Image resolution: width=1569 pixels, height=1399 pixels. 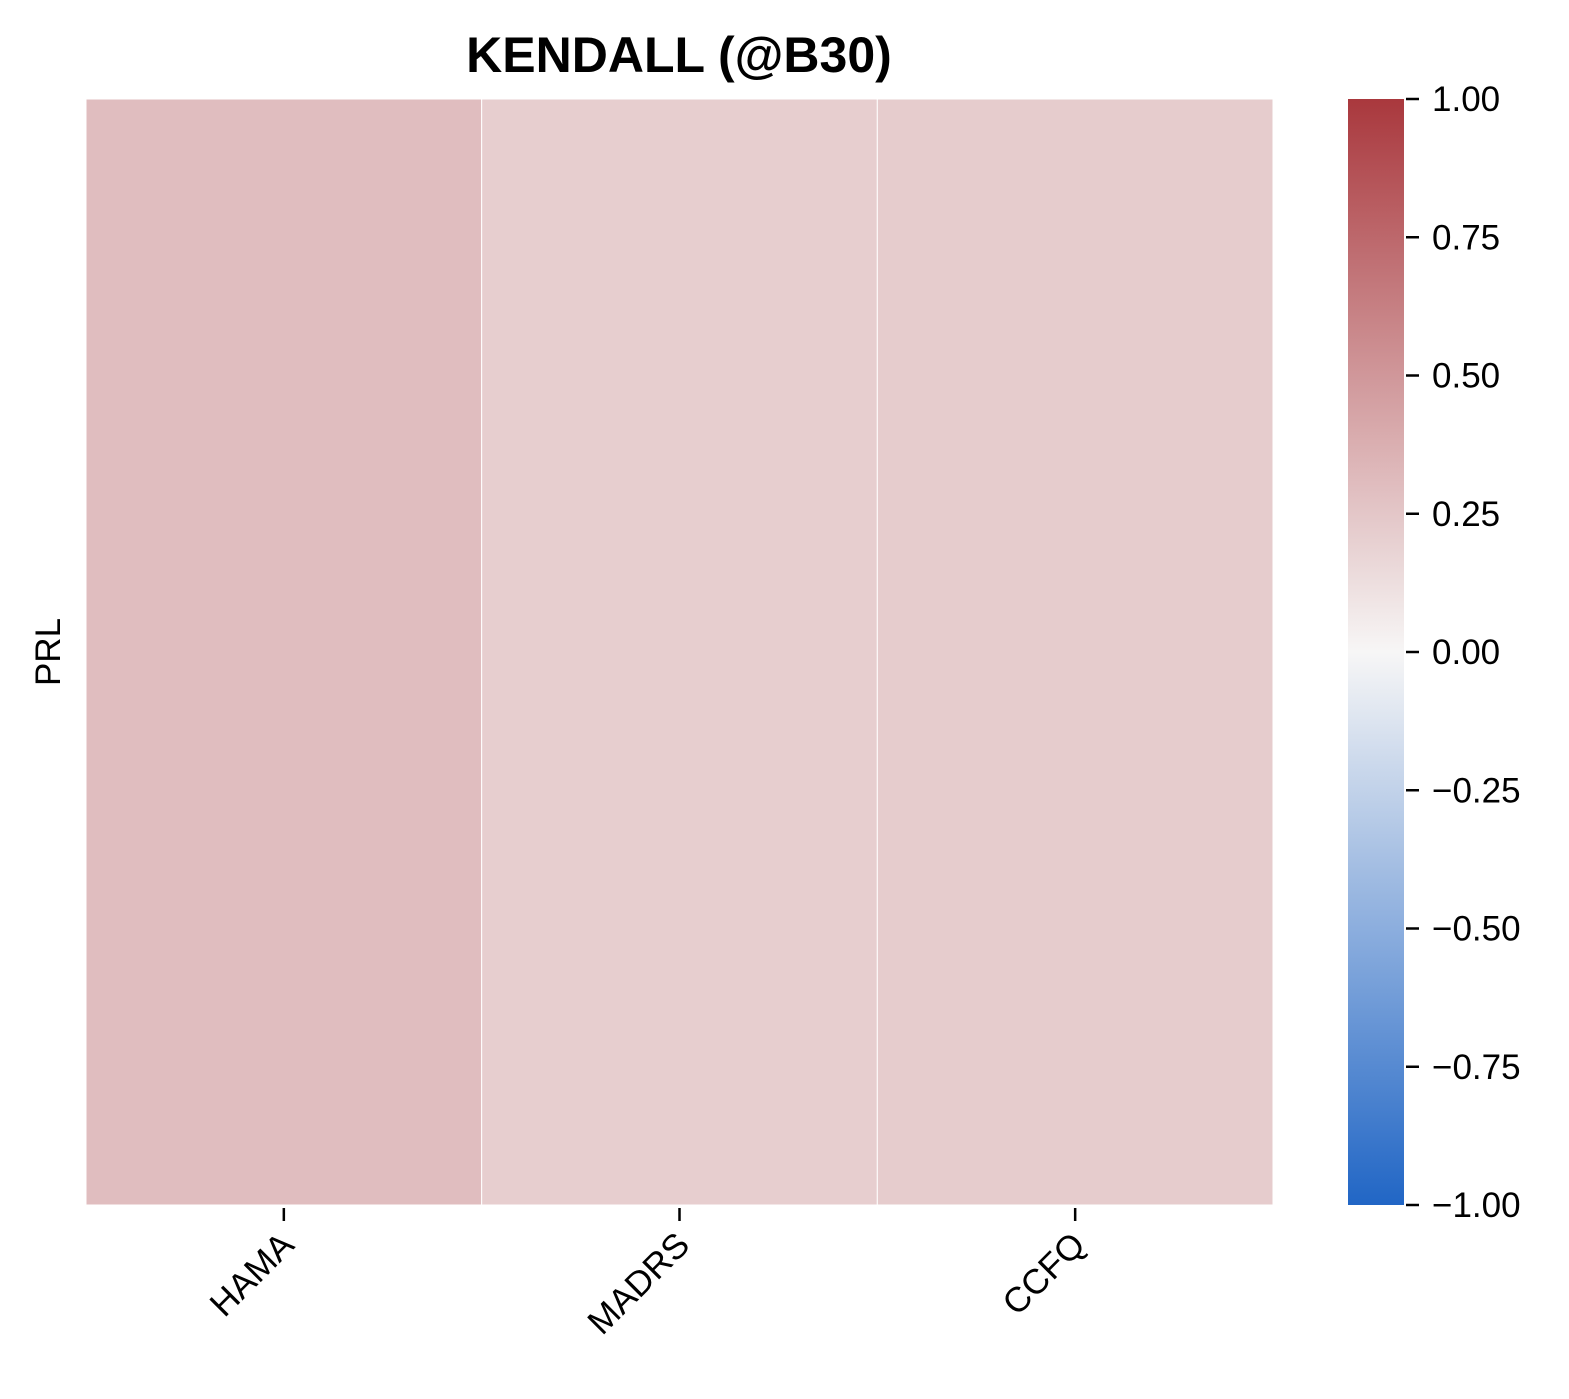 What do you see at coordinates (1044, 1274) in the screenshot?
I see `x-tick-label-ccfq: CCFQ` at bounding box center [1044, 1274].